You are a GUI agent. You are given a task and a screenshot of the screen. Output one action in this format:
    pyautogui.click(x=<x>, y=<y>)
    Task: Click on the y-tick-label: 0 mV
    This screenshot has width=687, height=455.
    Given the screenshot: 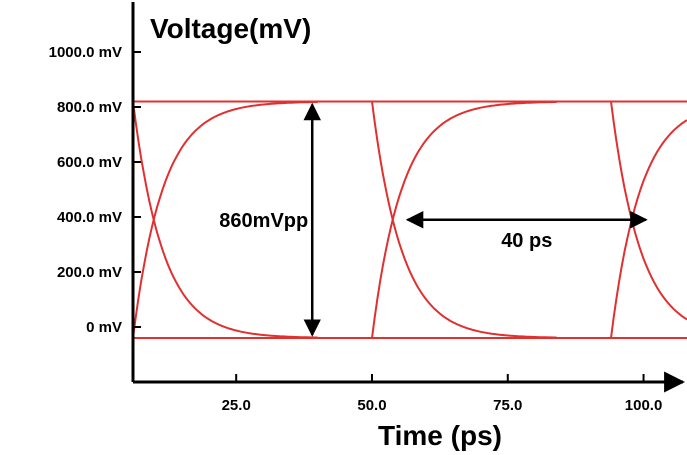 What is the action you would take?
    pyautogui.click(x=104, y=327)
    